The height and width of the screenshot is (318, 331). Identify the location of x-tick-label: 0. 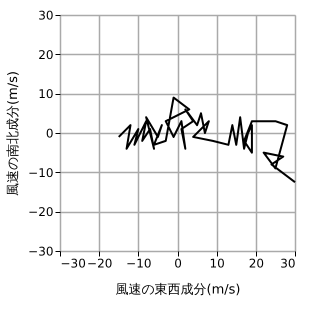
(178, 263).